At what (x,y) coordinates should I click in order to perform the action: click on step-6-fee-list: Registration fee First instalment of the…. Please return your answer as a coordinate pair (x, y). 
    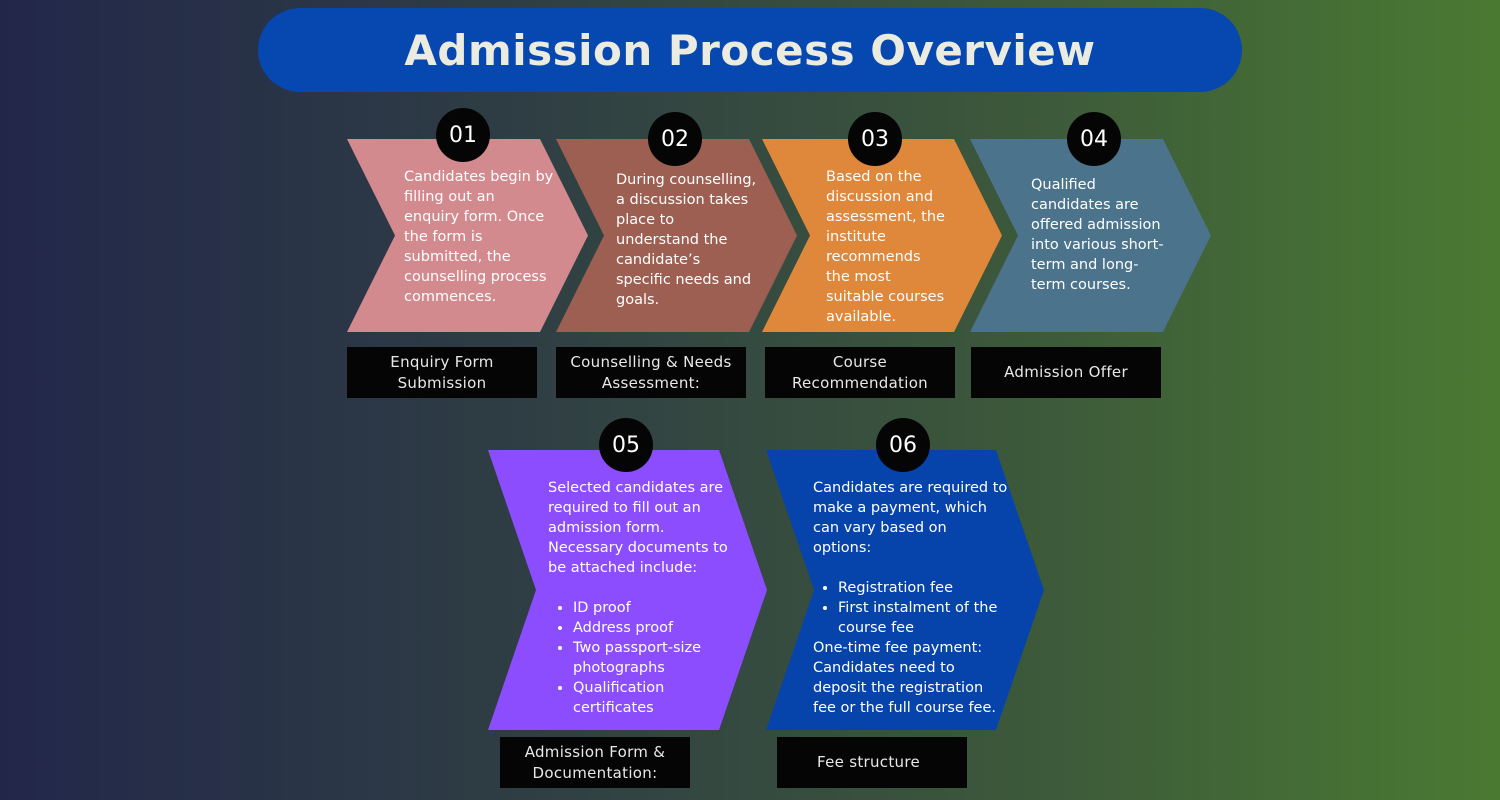
    Looking at the image, I should click on (910, 608).